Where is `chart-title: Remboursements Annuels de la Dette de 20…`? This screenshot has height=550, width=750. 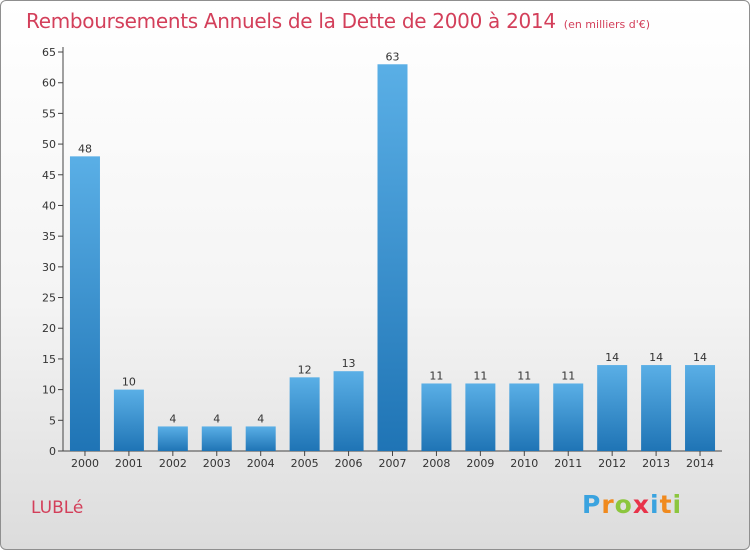 chart-title: Remboursements Annuels de la Dette de 20… is located at coordinates (338, 21).